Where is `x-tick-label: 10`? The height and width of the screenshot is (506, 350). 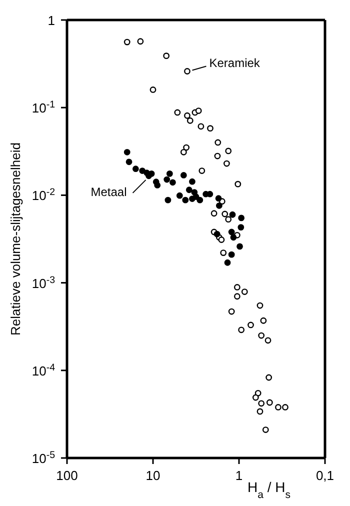 x-tick-label: 10 is located at coordinates (153, 475).